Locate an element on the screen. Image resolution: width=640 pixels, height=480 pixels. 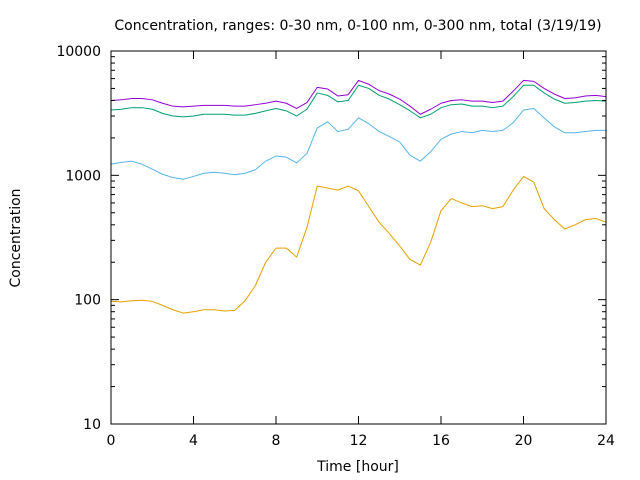
x-tick-label: 4 is located at coordinates (193, 441).